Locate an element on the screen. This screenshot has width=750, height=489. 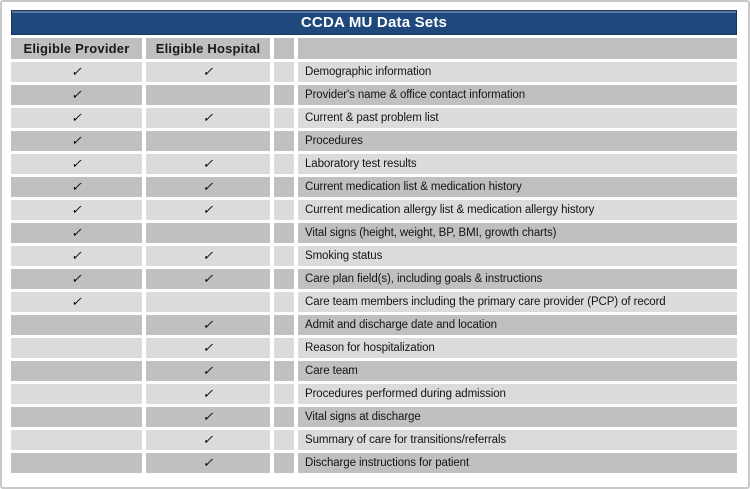
table-row: ✓ Vital signs at discharge is located at coordinates (374, 417).